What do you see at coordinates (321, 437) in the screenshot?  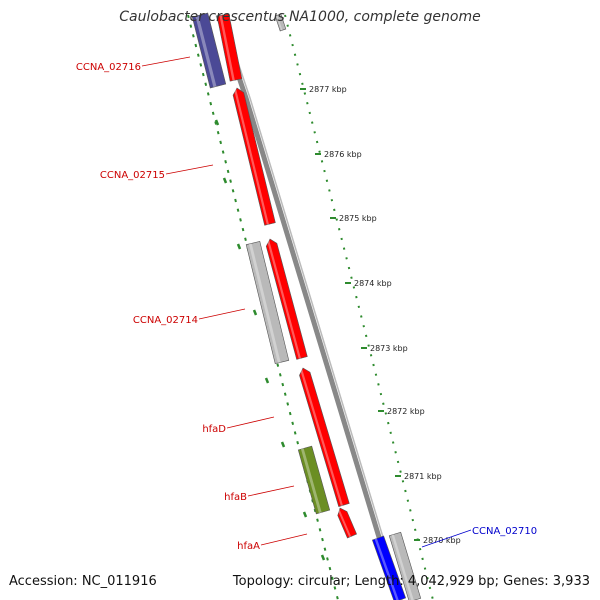 I see `feature-hfad-shine` at bounding box center [321, 437].